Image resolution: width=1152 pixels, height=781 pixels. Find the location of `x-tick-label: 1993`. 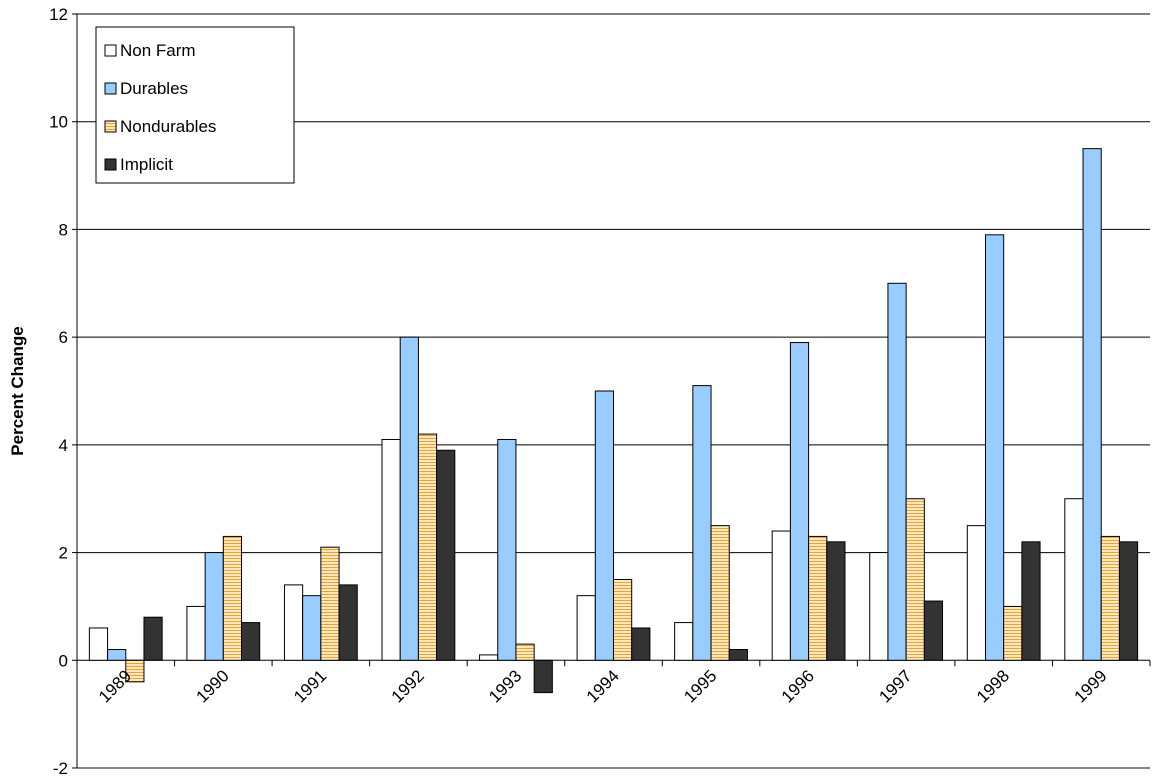

x-tick-label: 1993 is located at coordinates (505, 686).